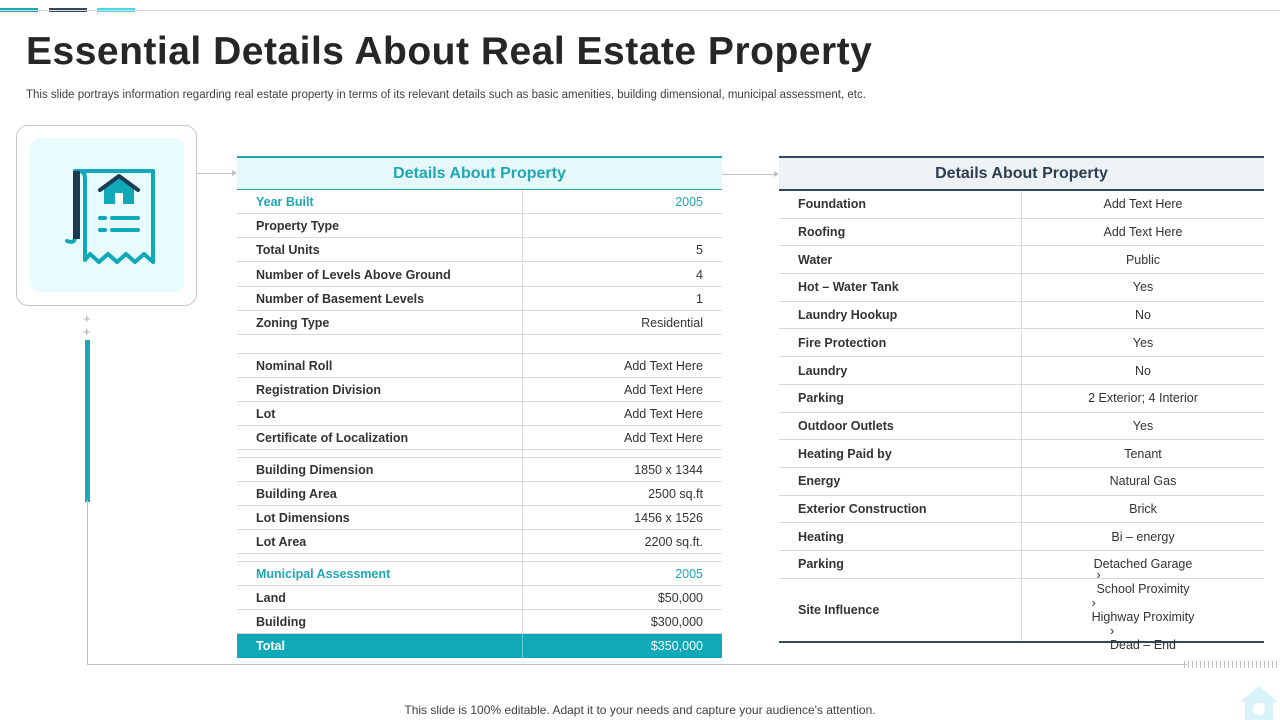 The height and width of the screenshot is (720, 1280). Describe the element at coordinates (293, 323) in the screenshot. I see `row-label: Zoning Type` at that location.